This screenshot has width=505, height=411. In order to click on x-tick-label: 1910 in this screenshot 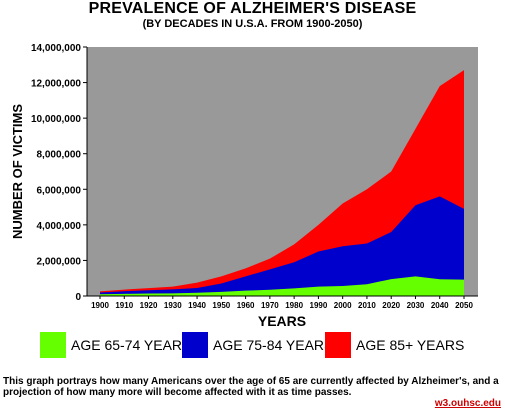, I will do `click(124, 305)`.